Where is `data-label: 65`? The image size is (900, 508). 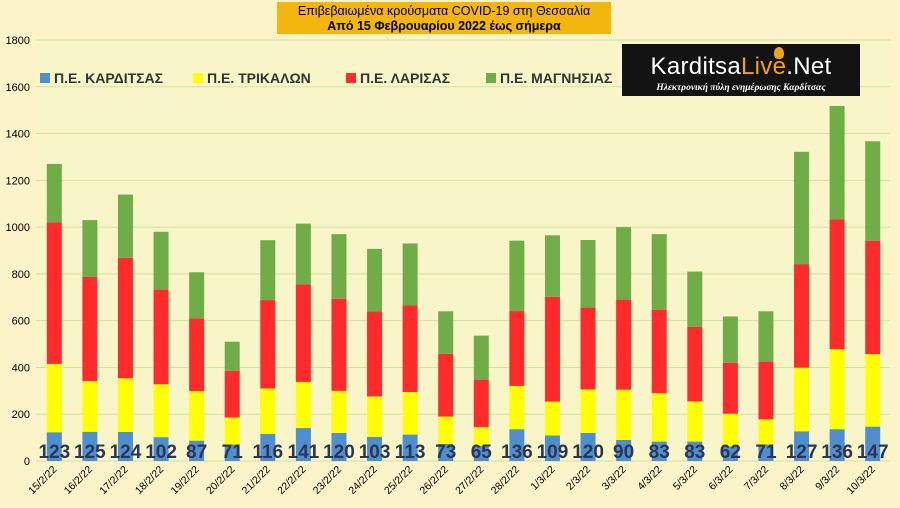
data-label: 65 is located at coordinates (482, 452).